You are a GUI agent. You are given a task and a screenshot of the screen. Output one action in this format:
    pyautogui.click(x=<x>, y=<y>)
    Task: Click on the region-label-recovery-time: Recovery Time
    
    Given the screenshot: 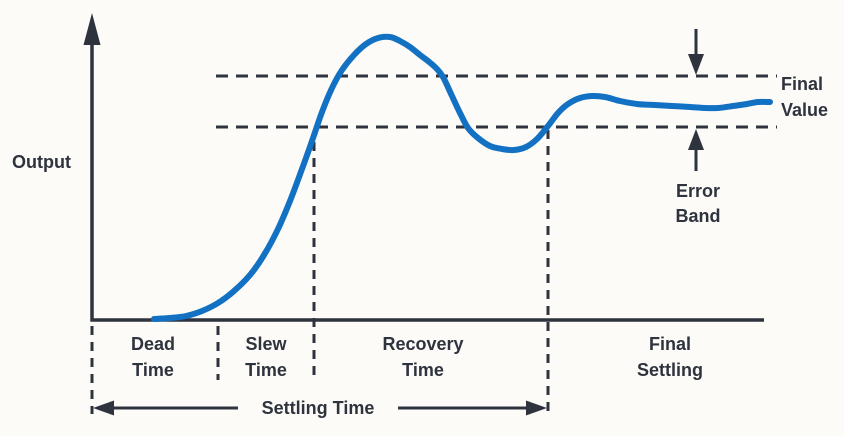 What is the action you would take?
    pyautogui.click(x=423, y=357)
    